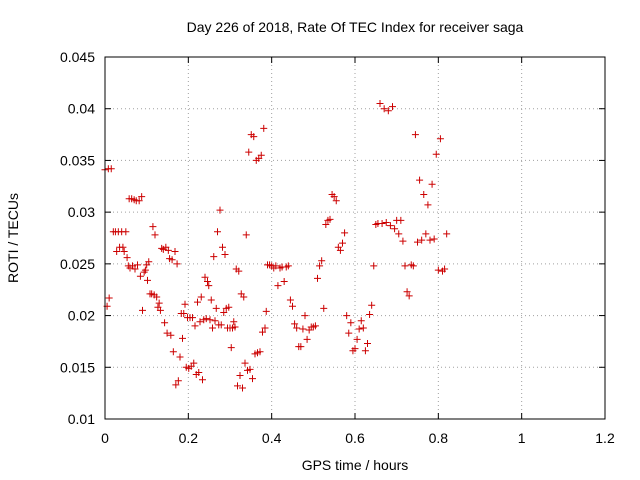  Describe the element at coordinates (13, 238) in the screenshot. I see `y-axis-label: ROTI / TECUs` at that location.